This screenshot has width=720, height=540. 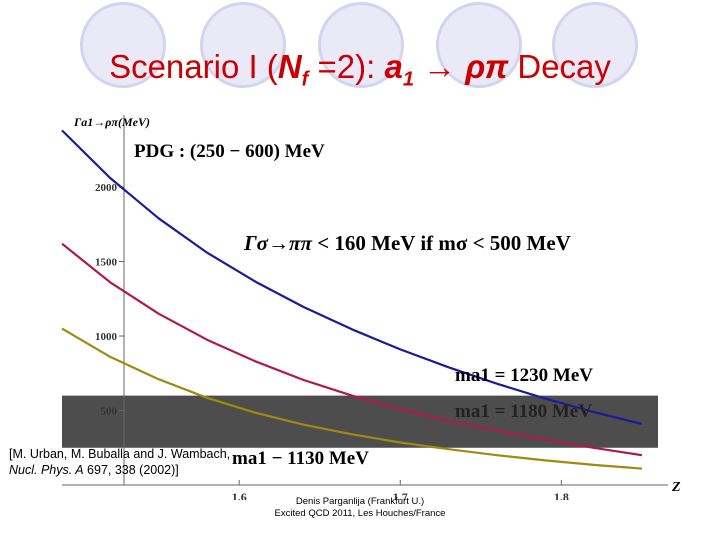 I want to click on x-tick-label: 1.8, so click(x=561, y=495).